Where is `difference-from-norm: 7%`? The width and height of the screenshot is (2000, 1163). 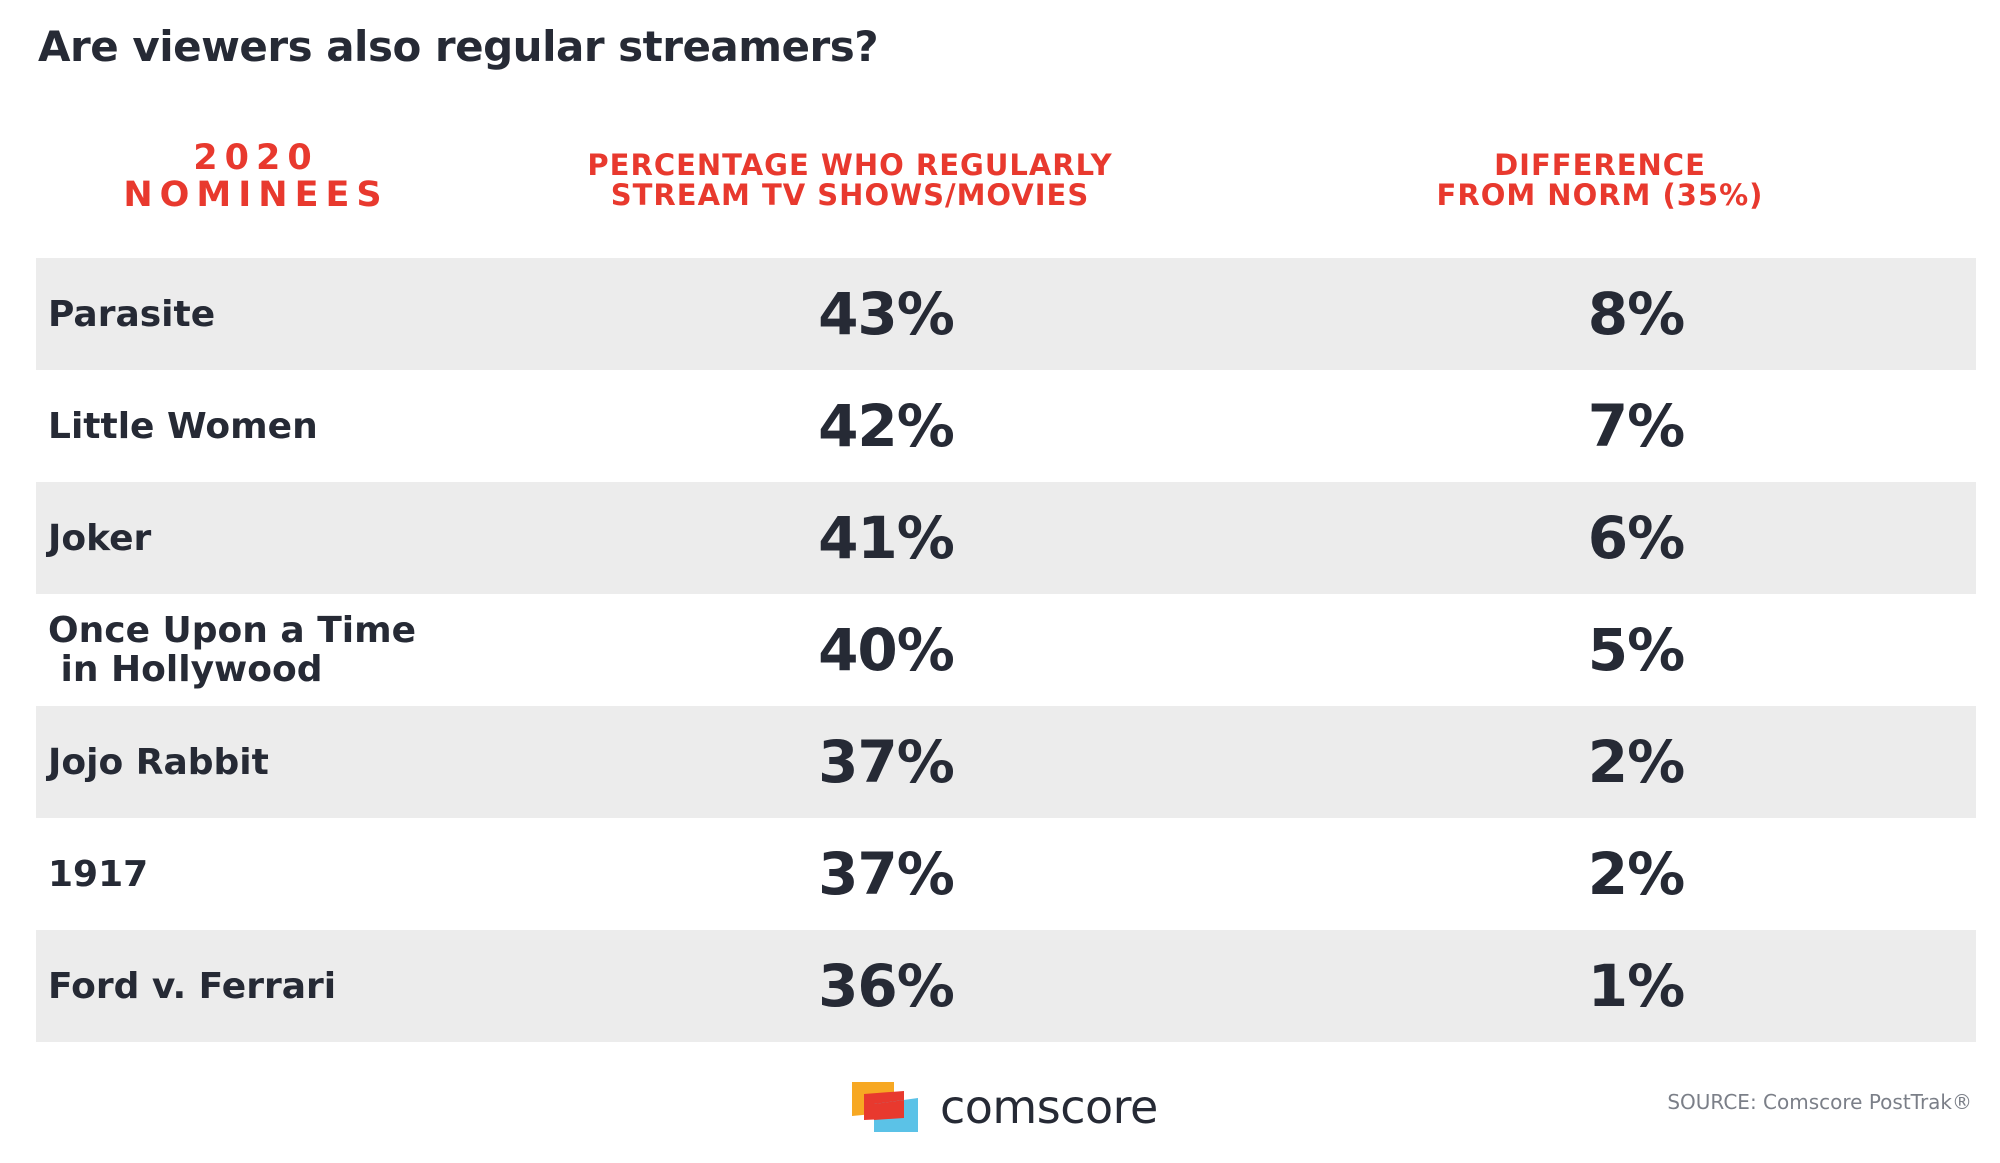
difference-from-norm: 7% is located at coordinates (1636, 426).